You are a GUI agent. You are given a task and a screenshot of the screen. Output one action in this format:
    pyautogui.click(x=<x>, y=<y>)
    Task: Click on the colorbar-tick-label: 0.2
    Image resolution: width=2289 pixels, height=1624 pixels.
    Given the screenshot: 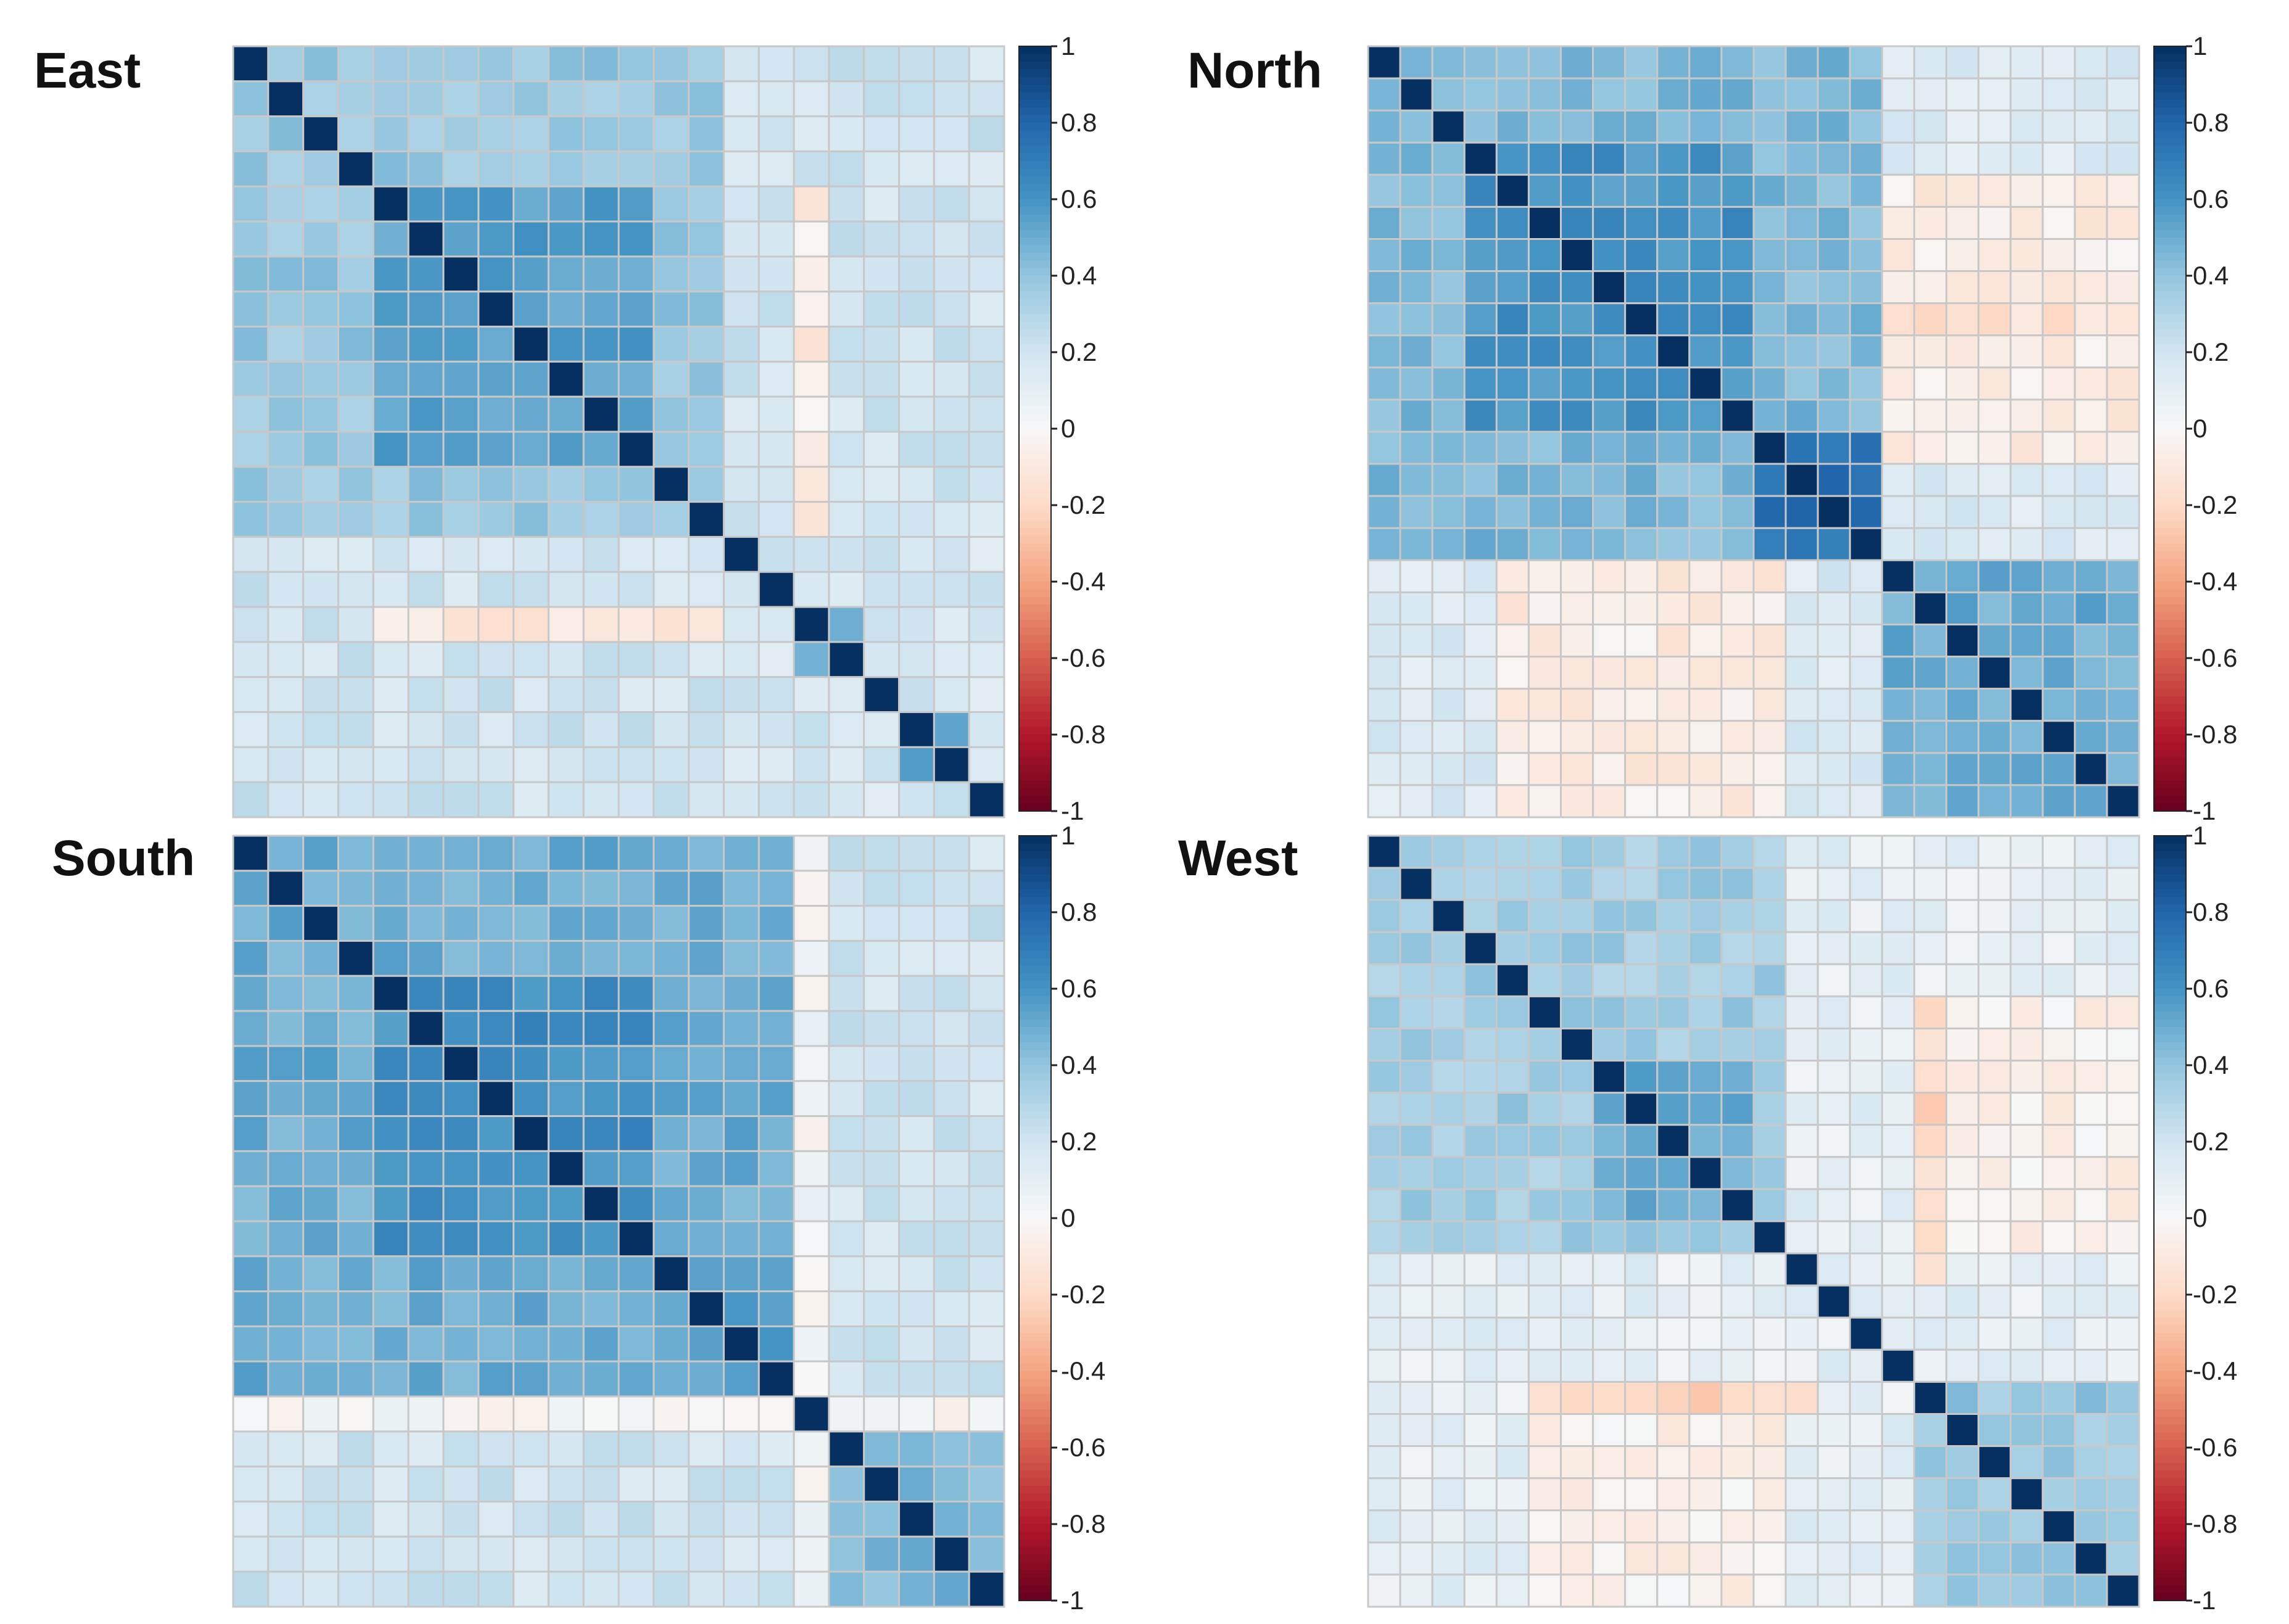 What is the action you would take?
    pyautogui.click(x=2211, y=351)
    